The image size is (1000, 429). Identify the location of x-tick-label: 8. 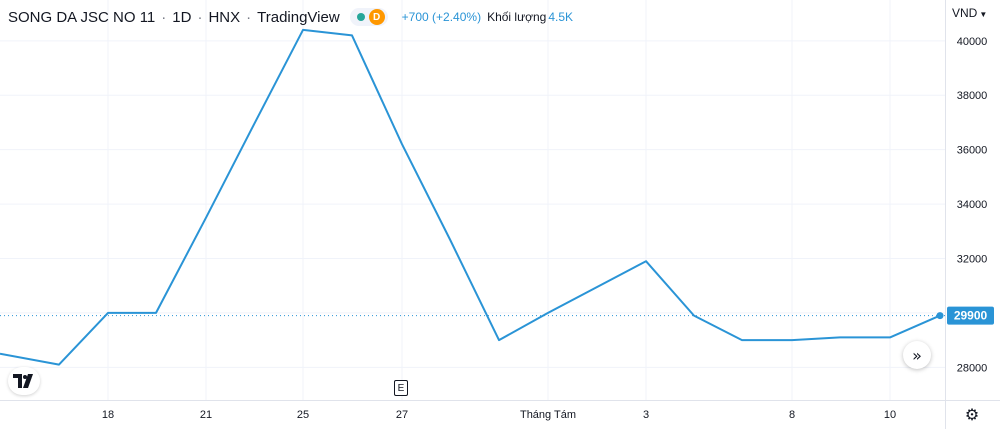
(792, 415).